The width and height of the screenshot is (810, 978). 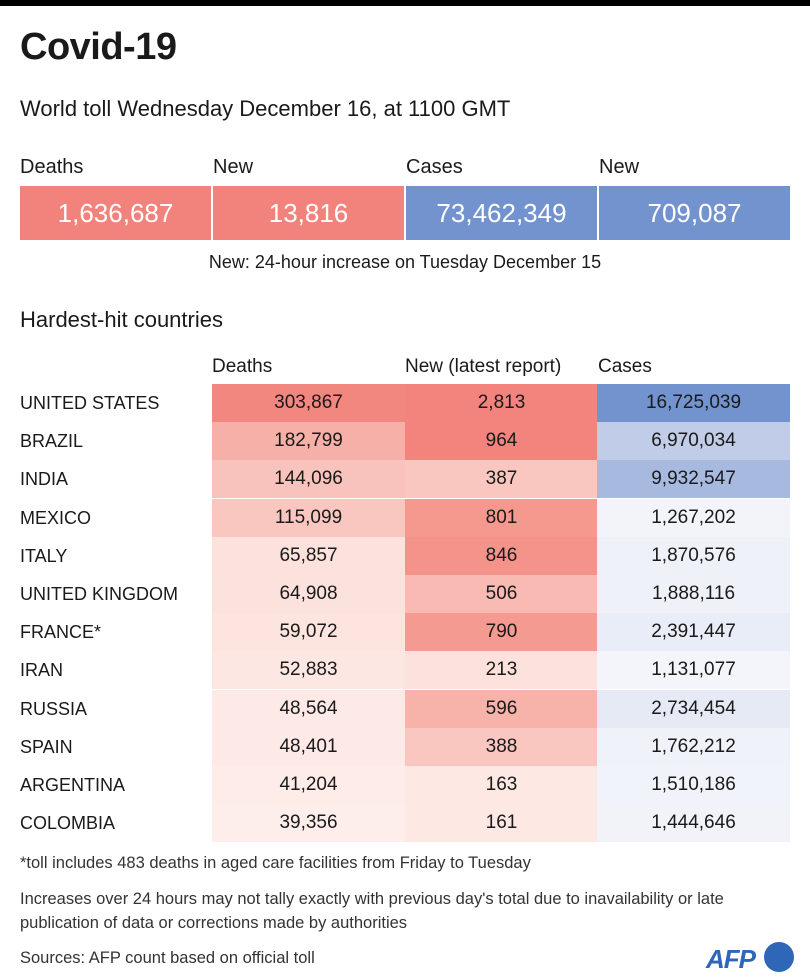 What do you see at coordinates (693, 479) in the screenshot?
I see `cell-cases: 9,932,547` at bounding box center [693, 479].